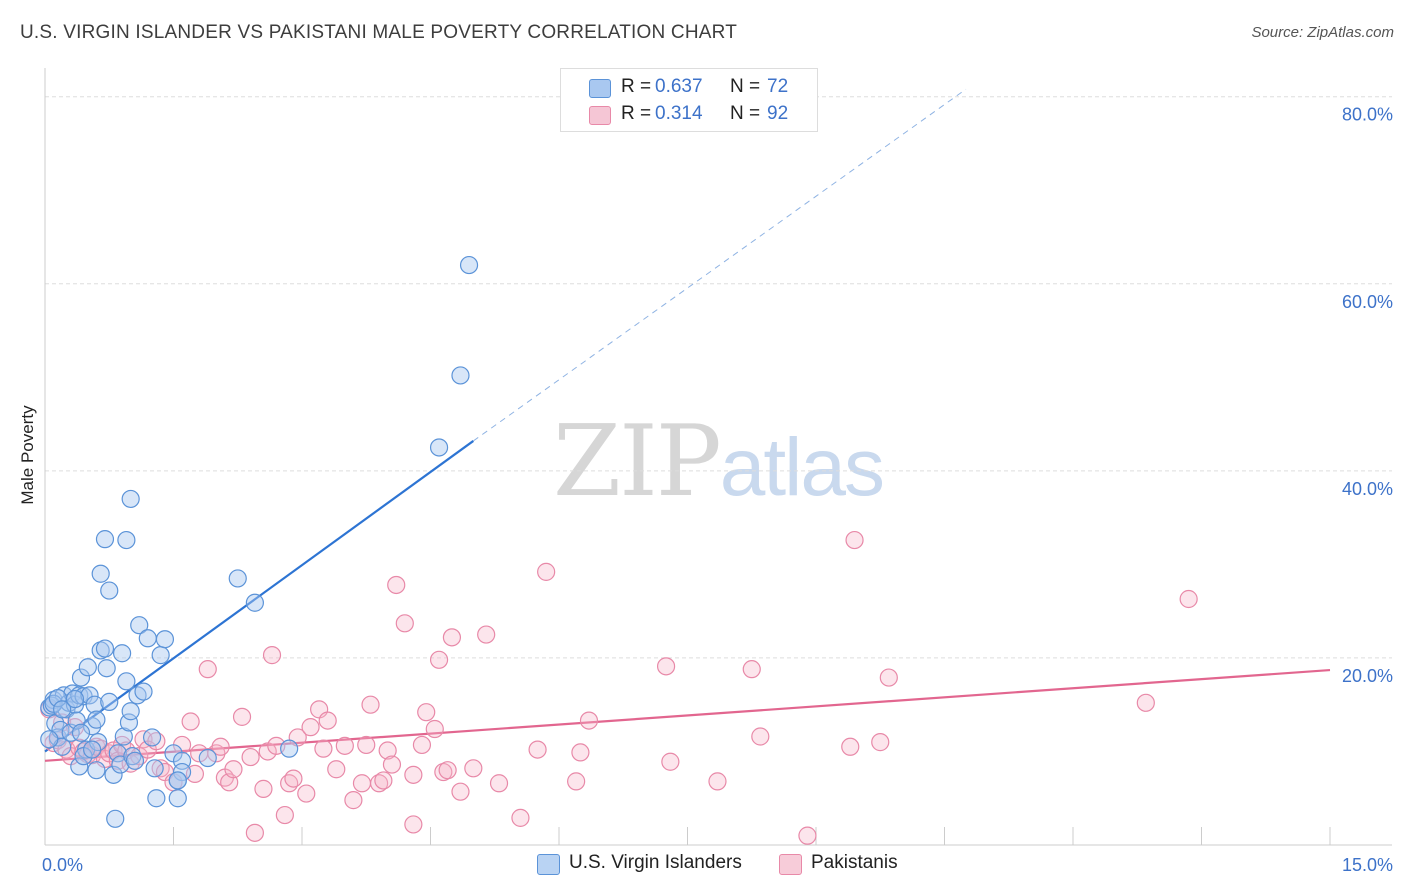 The height and width of the screenshot is (892, 1406). I want to click on y-tick-label: 40.0%, so click(1367, 489).